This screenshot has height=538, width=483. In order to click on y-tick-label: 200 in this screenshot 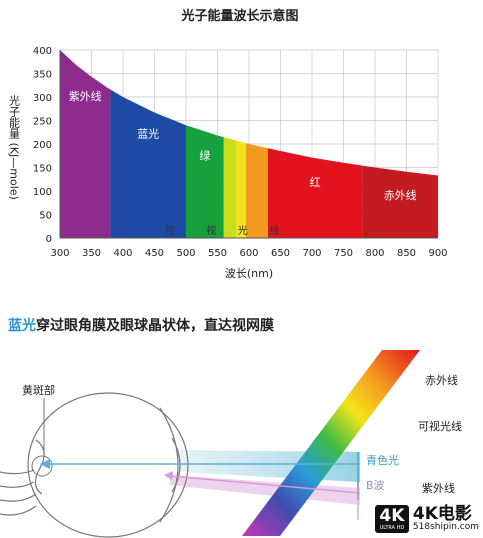, I will do `click(42, 145)`.